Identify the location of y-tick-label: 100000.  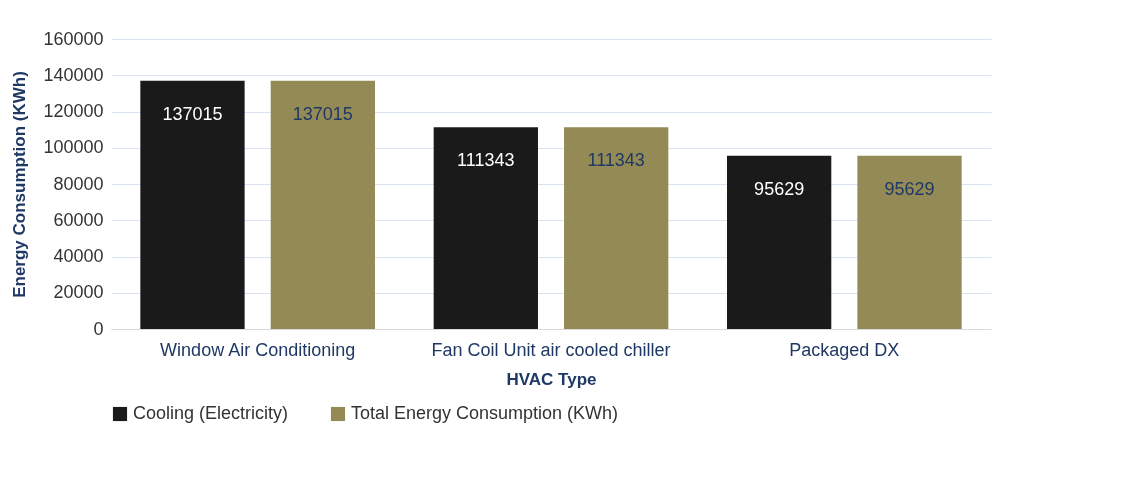
(73, 147).